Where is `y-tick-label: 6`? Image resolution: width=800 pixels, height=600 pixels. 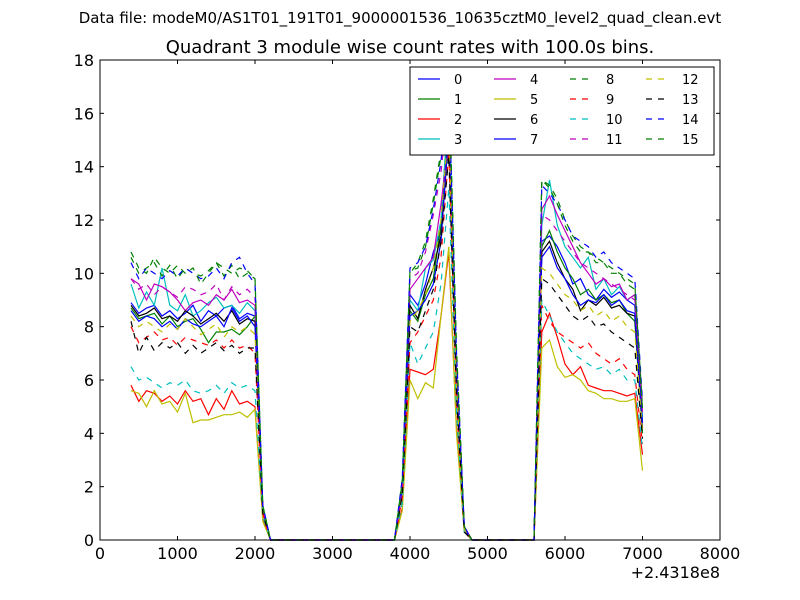 y-tick-label: 6 is located at coordinates (89, 380).